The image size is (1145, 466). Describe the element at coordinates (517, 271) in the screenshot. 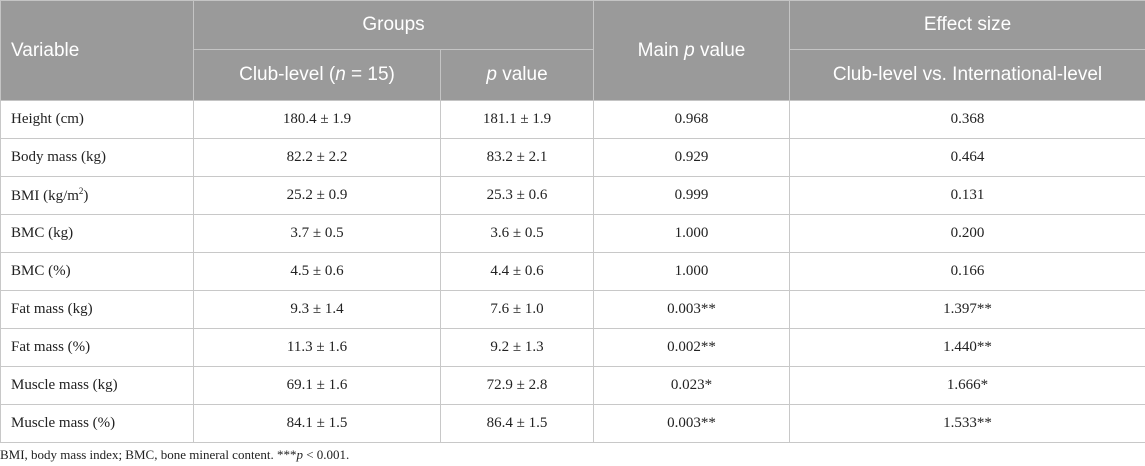

I see `cell-p-value: 4.4 ± 0.6` at that location.